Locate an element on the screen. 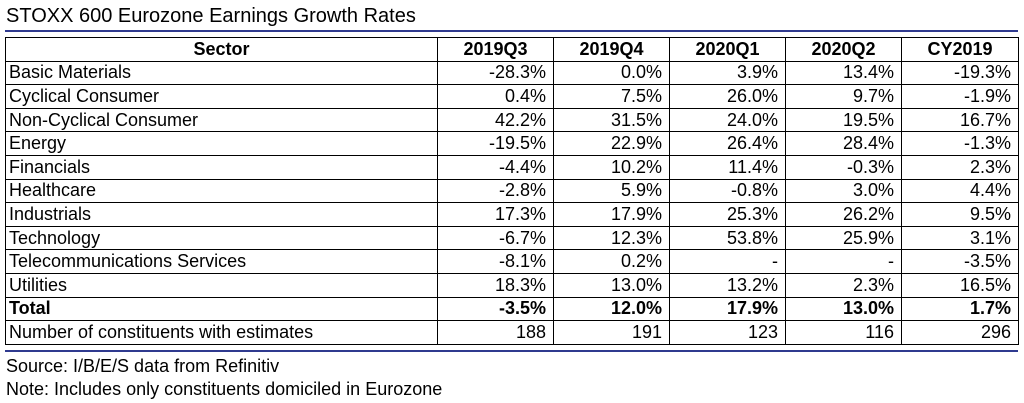  column-header-2020q2: 2020Q2 is located at coordinates (843, 49).